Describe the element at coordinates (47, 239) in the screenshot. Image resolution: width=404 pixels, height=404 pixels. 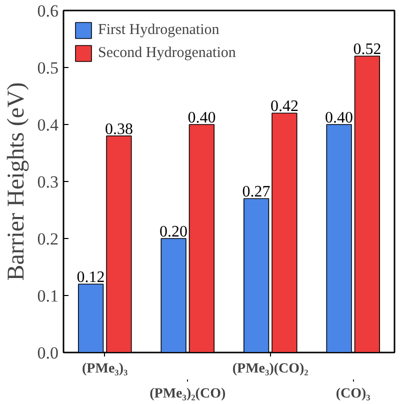
I see `y-tick-label: 0.2` at that location.